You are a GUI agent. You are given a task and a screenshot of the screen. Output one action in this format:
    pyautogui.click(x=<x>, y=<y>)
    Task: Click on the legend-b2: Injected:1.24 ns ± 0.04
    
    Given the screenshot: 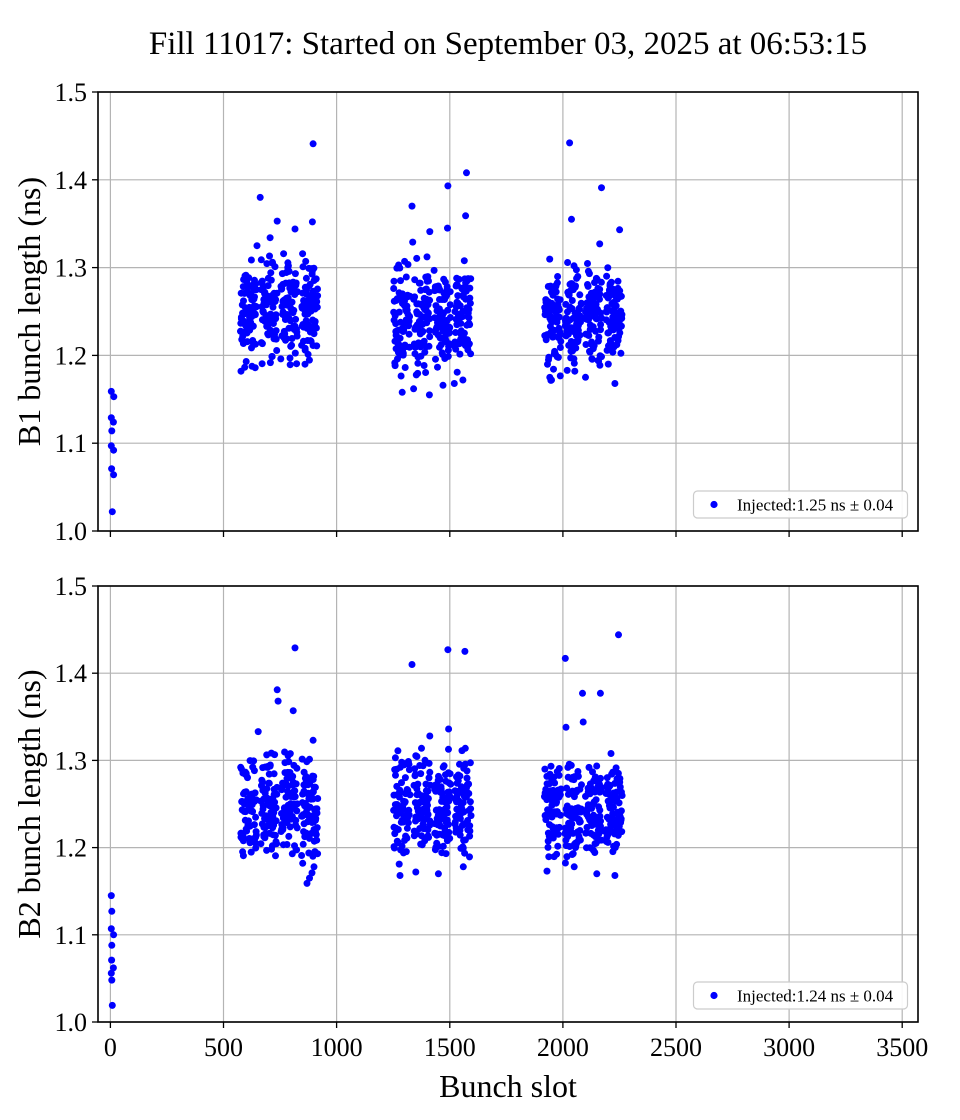 What is the action you would take?
    pyautogui.click(x=800, y=995)
    